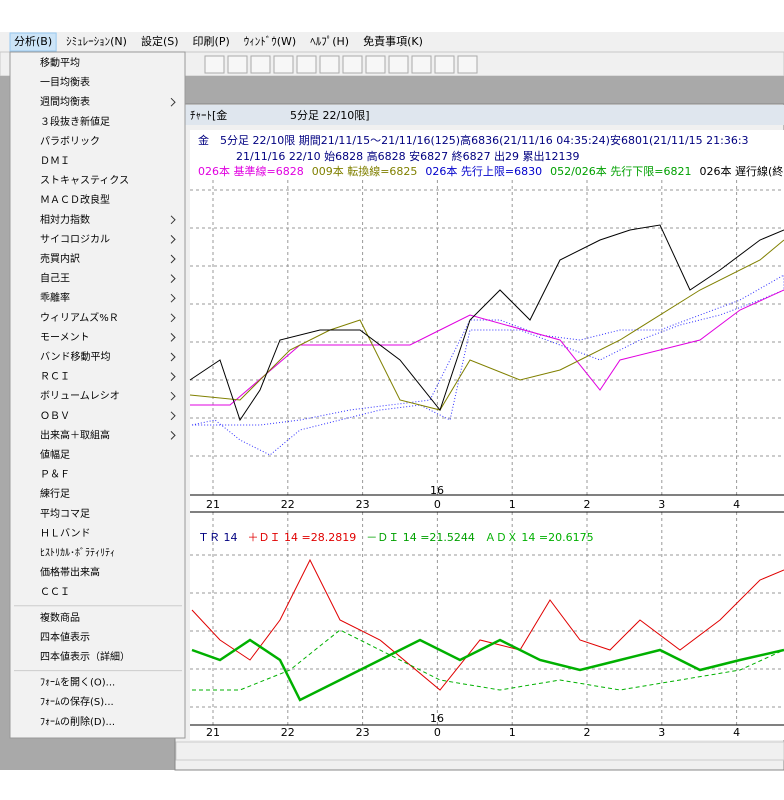 This screenshot has height=800, width=784. Describe the element at coordinates (60, 258) in the screenshot. I see `menu-item: 売買内訳` at that location.